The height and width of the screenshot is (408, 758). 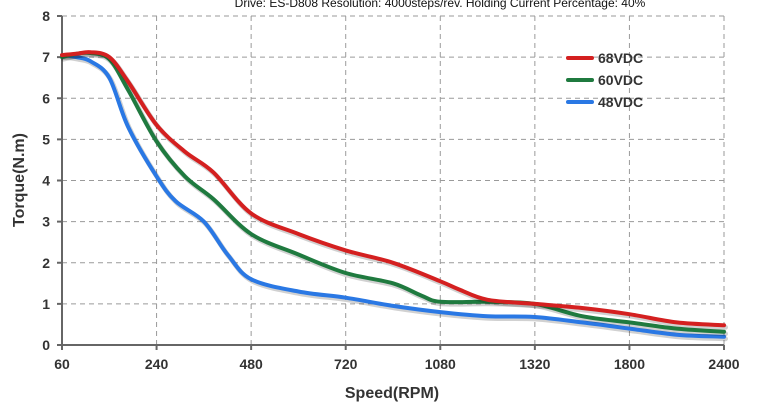 What do you see at coordinates (19, 180) in the screenshot?
I see `y-axis-label: Torque(N.m)` at bounding box center [19, 180].